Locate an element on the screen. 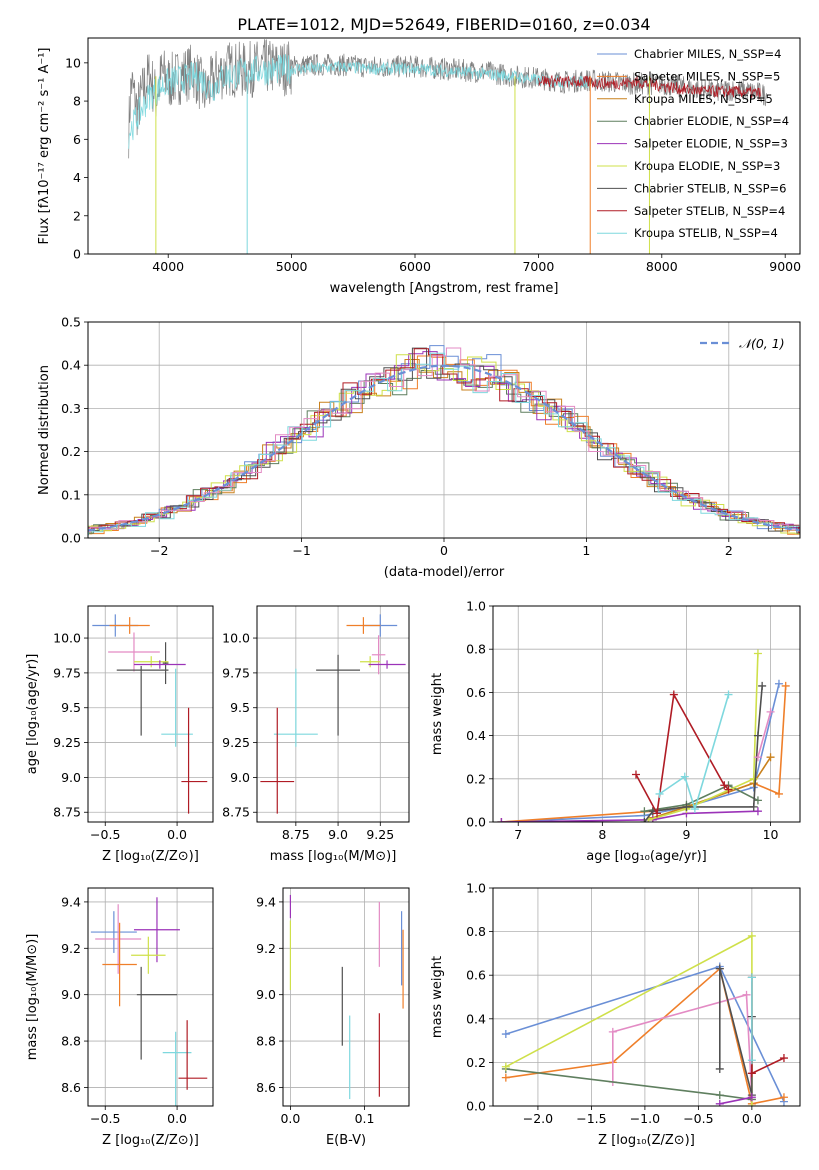  x-tick-label: 9.0 is located at coordinates (338, 834).